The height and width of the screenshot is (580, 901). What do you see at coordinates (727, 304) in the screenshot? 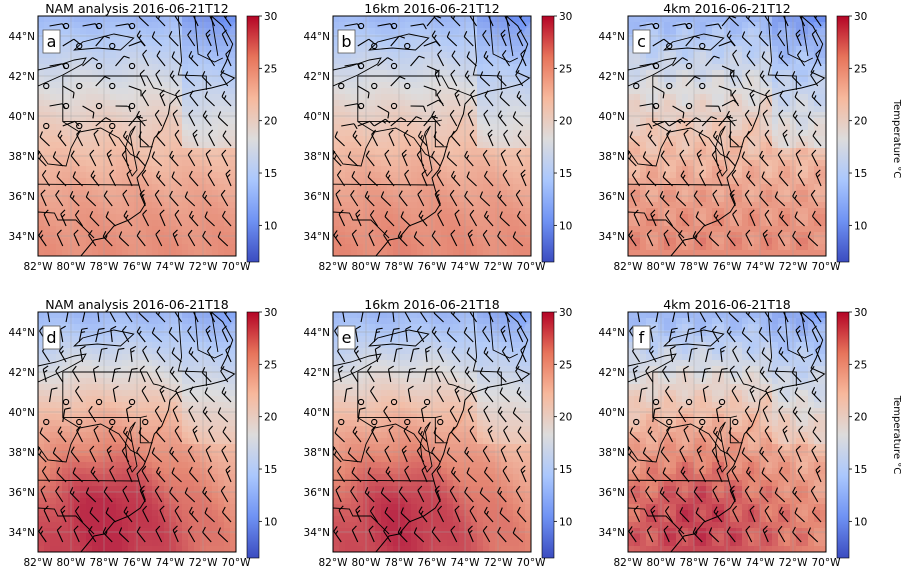
I see `panel-title: 4km 2016-06-21T18` at bounding box center [727, 304].